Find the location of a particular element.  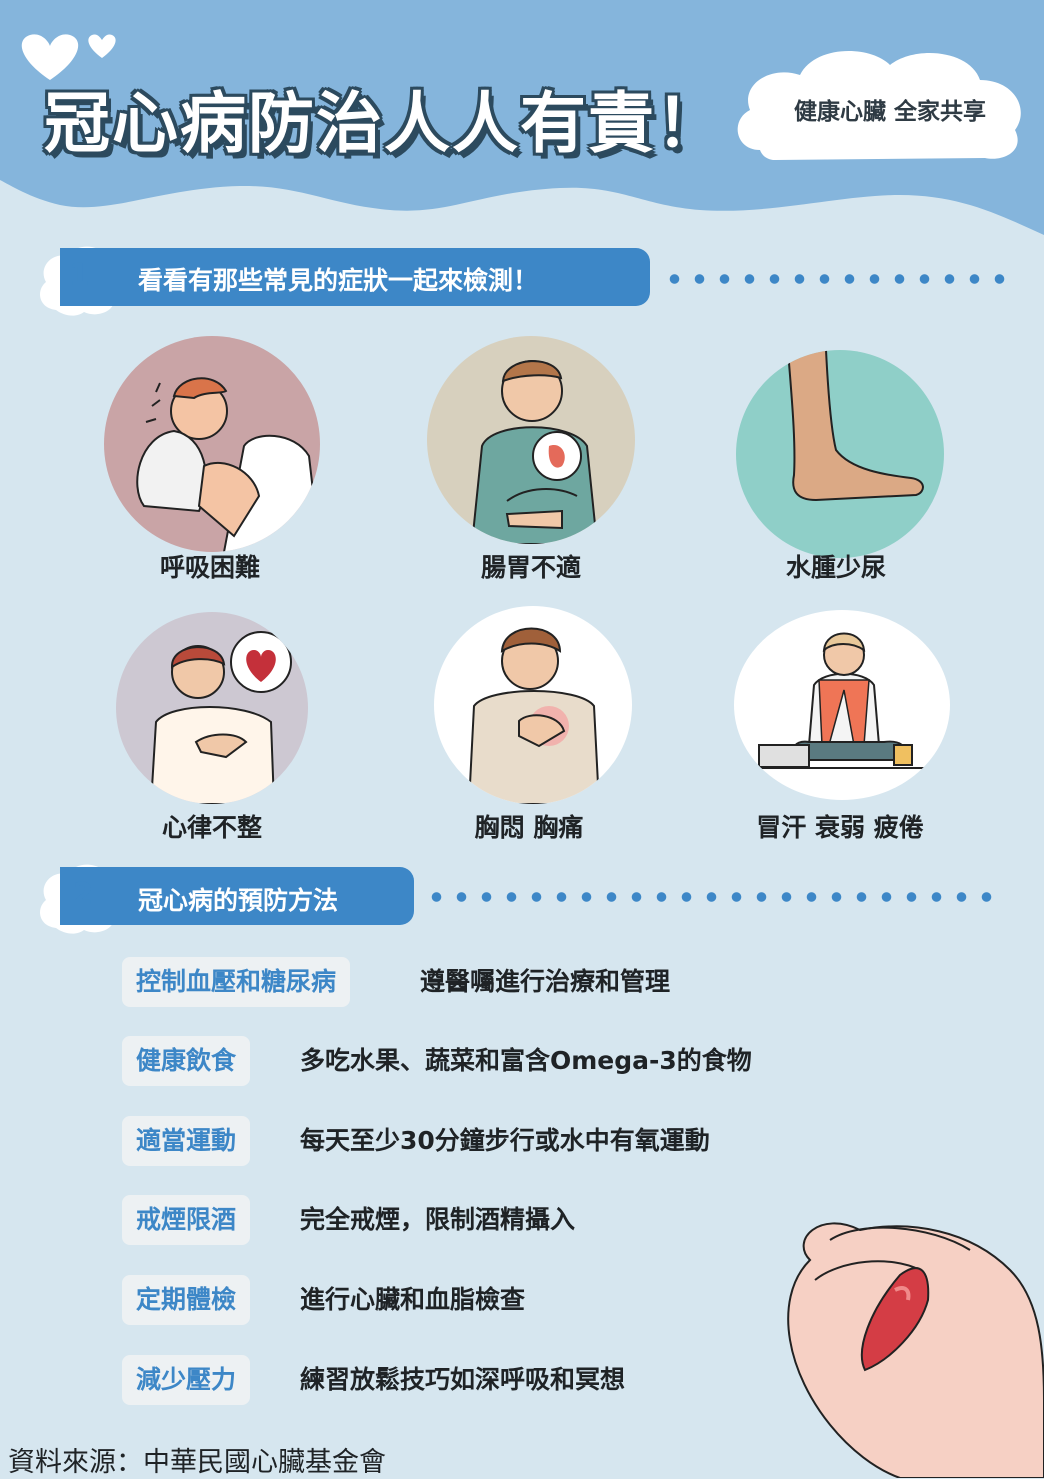

source-citation: 資料來源：中華民國心臟基金會 is located at coordinates (197, 1462).